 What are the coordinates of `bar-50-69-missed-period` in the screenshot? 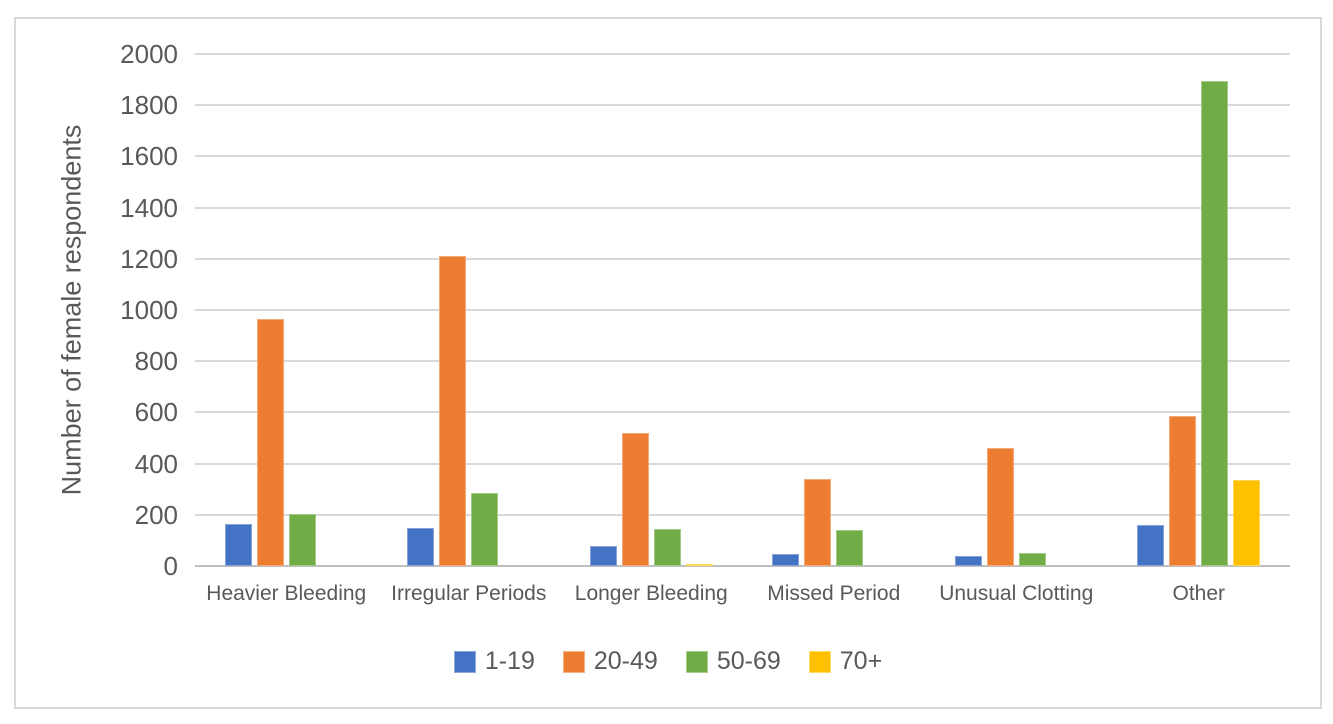 It's located at (850, 548).